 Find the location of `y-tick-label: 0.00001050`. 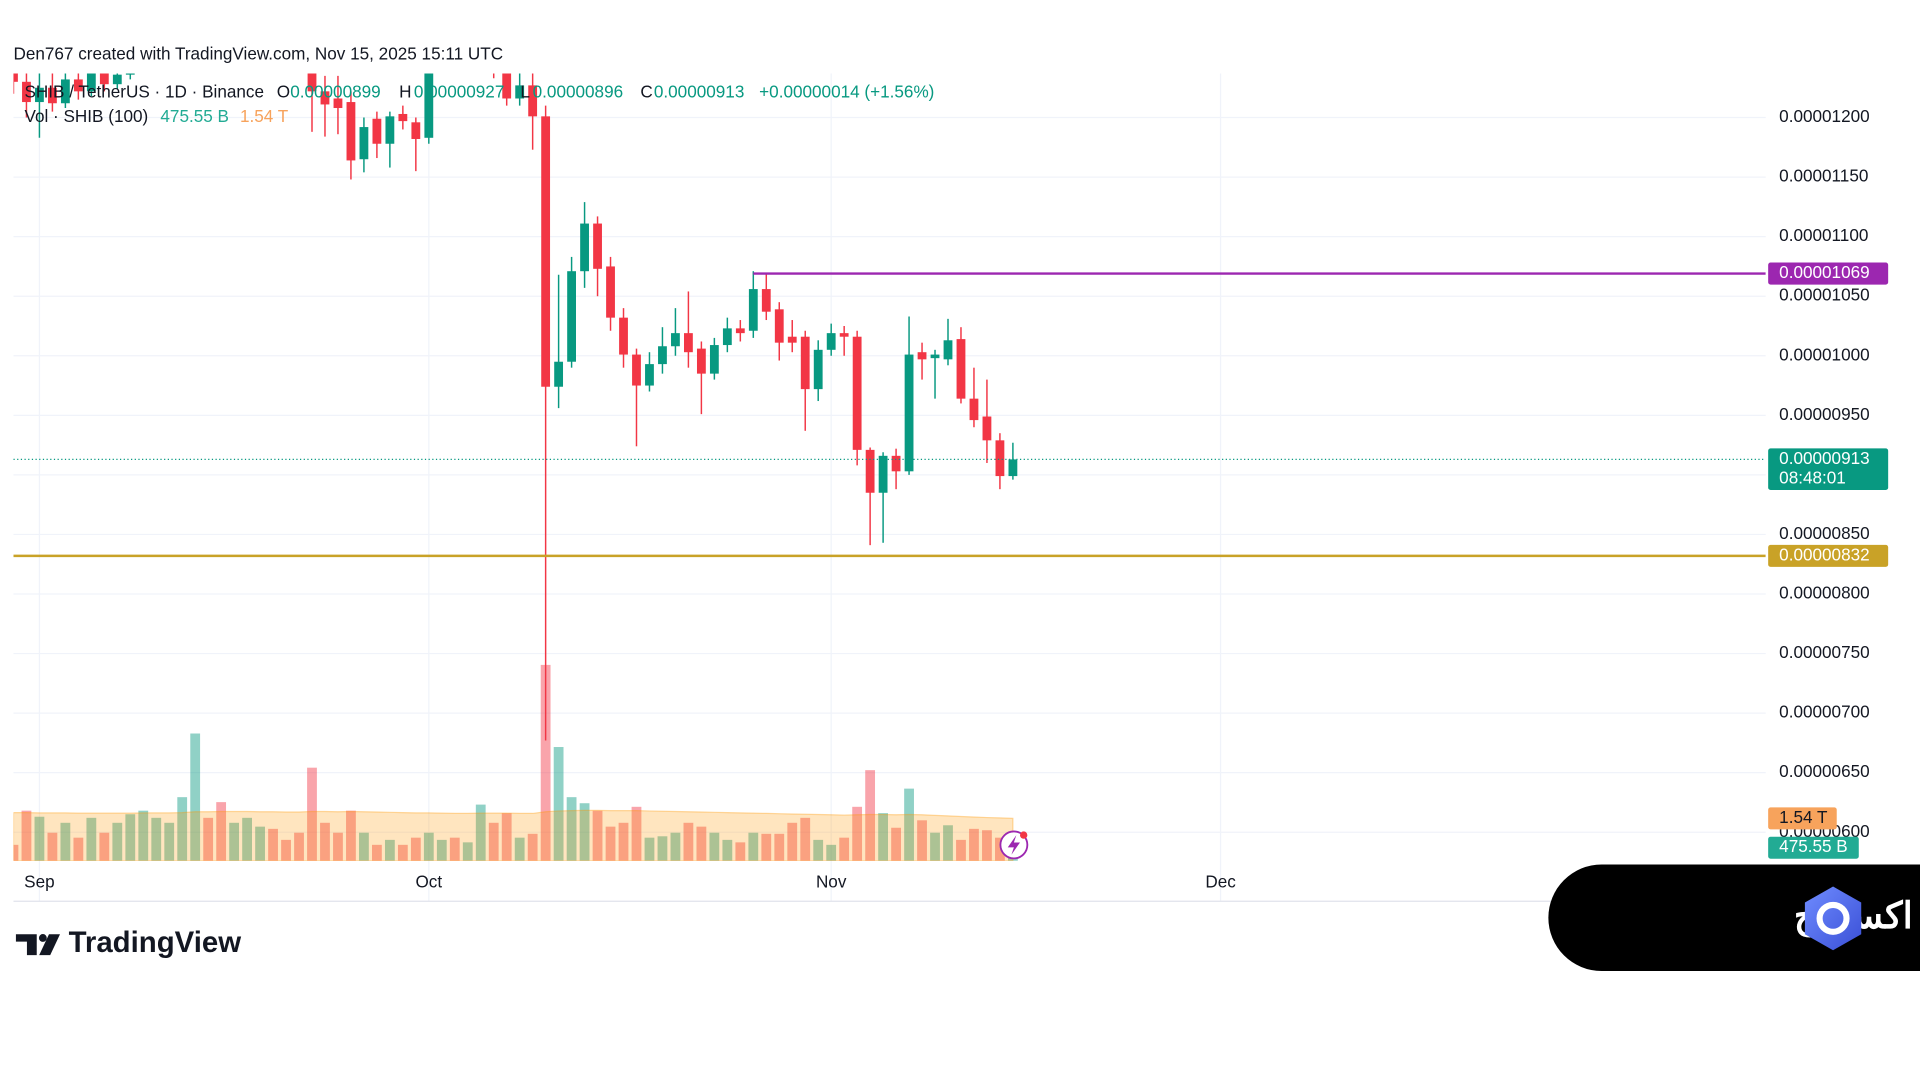

y-tick-label: 0.00001050 is located at coordinates (1824, 295).